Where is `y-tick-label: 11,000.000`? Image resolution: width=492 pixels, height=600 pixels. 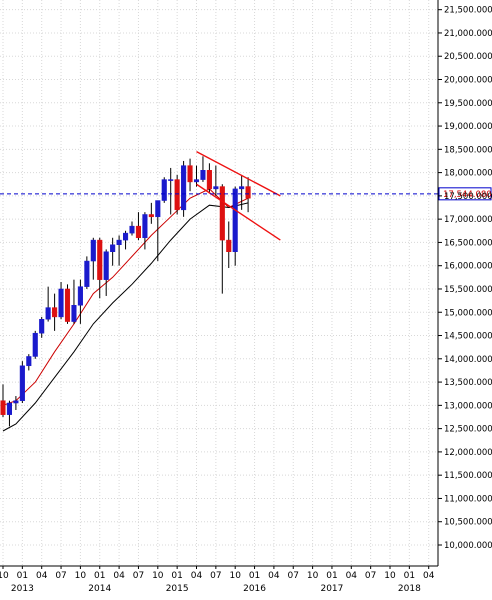
y-tick-label: 11,000.000 is located at coordinates (468, 499).